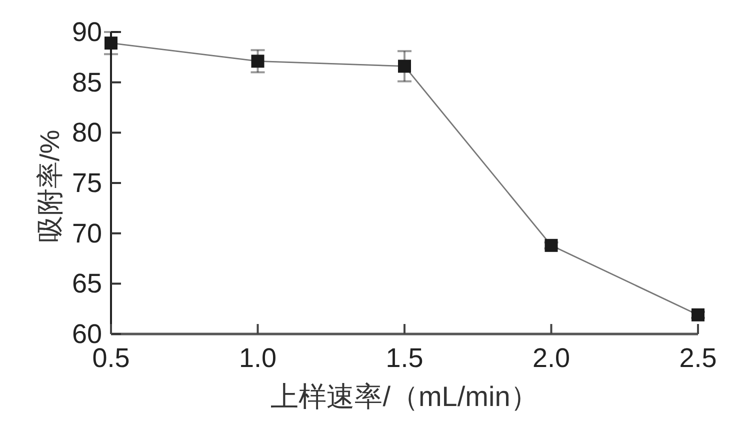 Image resolution: width=756 pixels, height=424 pixels. I want to click on y-tick-label: 80, so click(87, 133).